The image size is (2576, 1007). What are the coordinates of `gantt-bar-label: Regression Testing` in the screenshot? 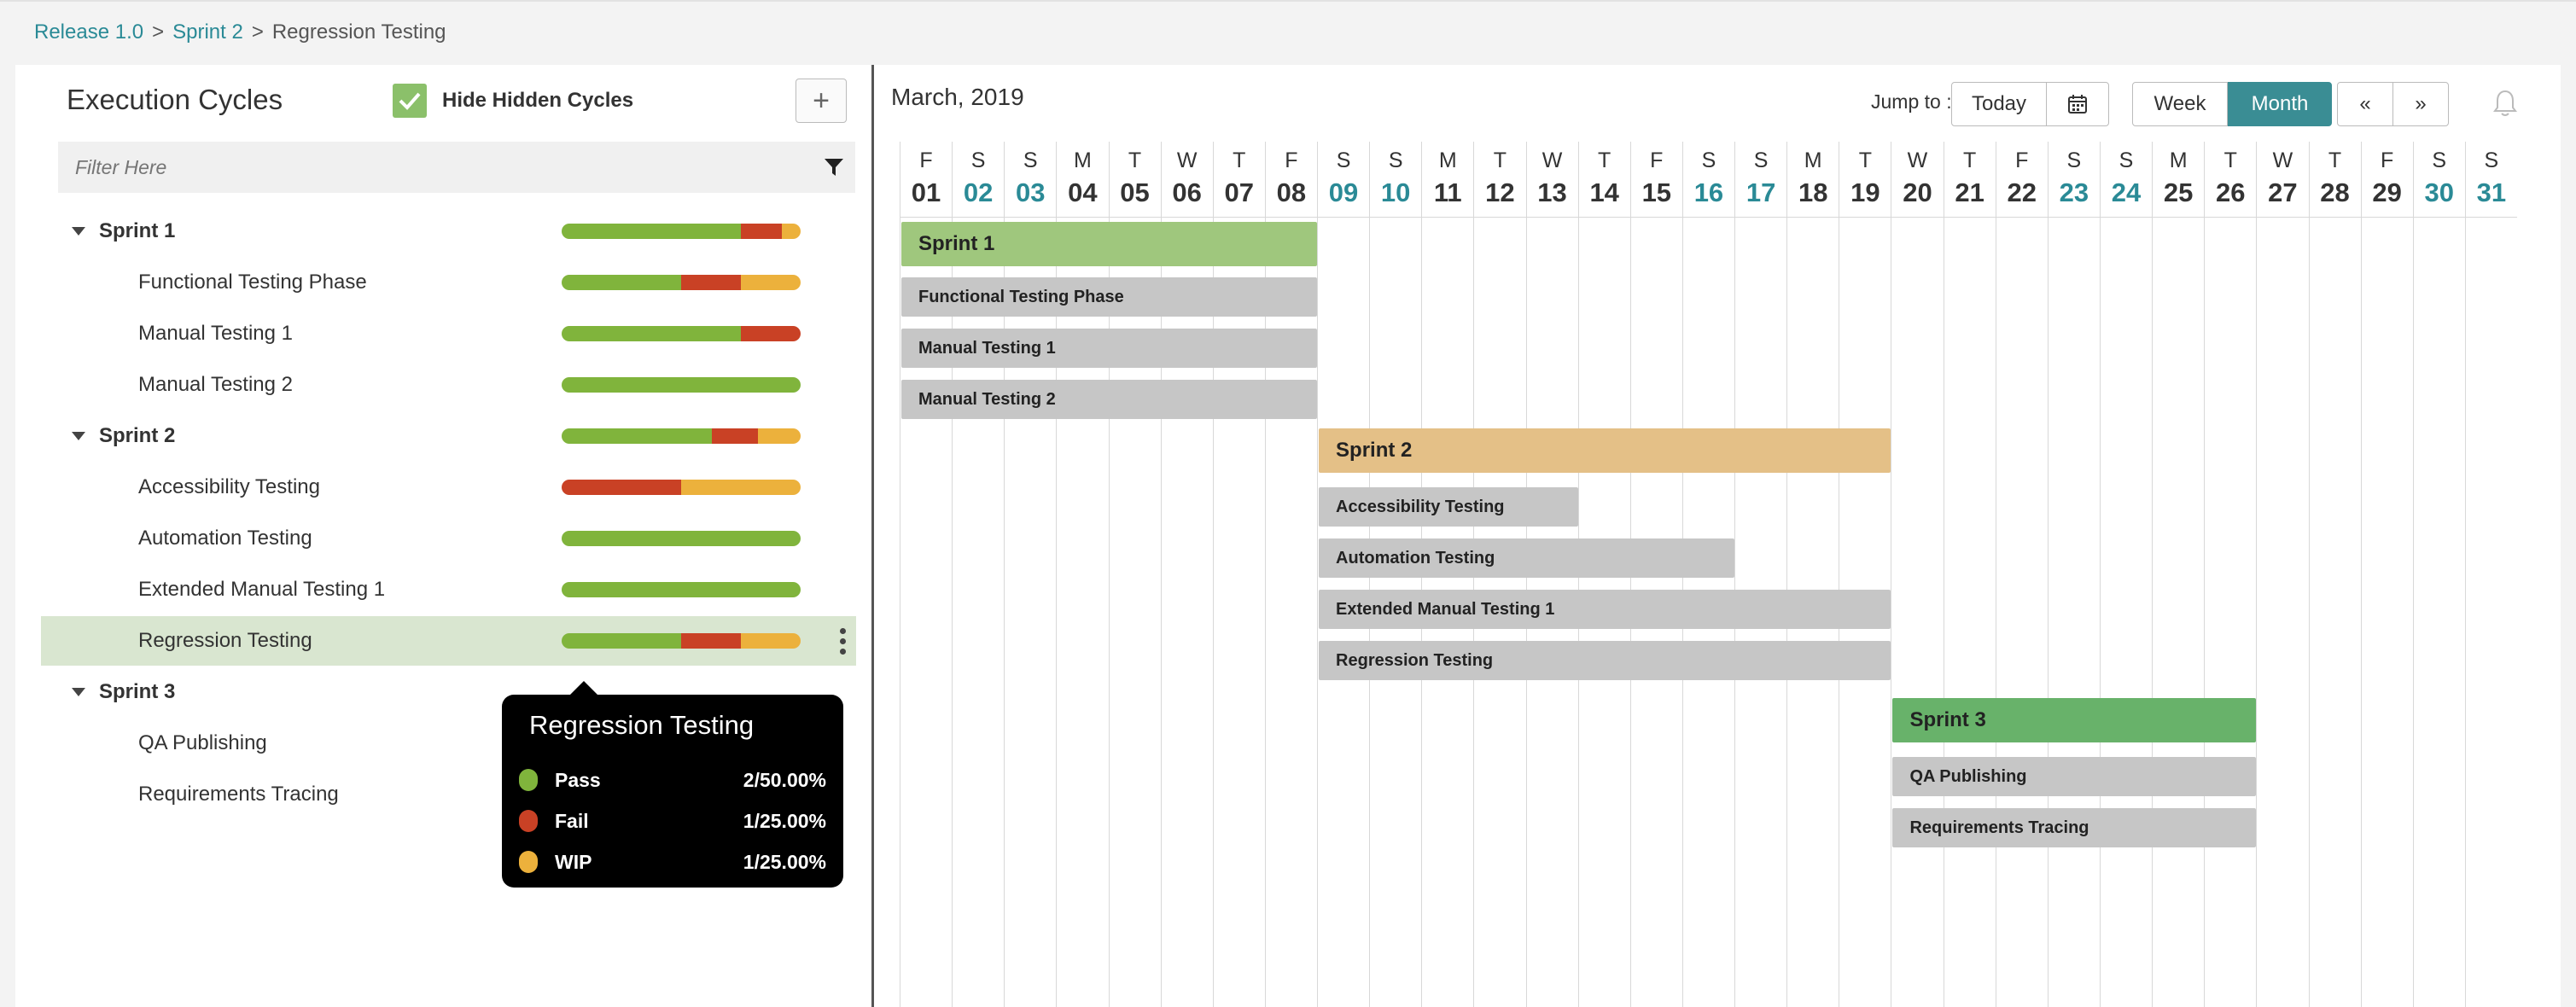 It's located at (1415, 660).